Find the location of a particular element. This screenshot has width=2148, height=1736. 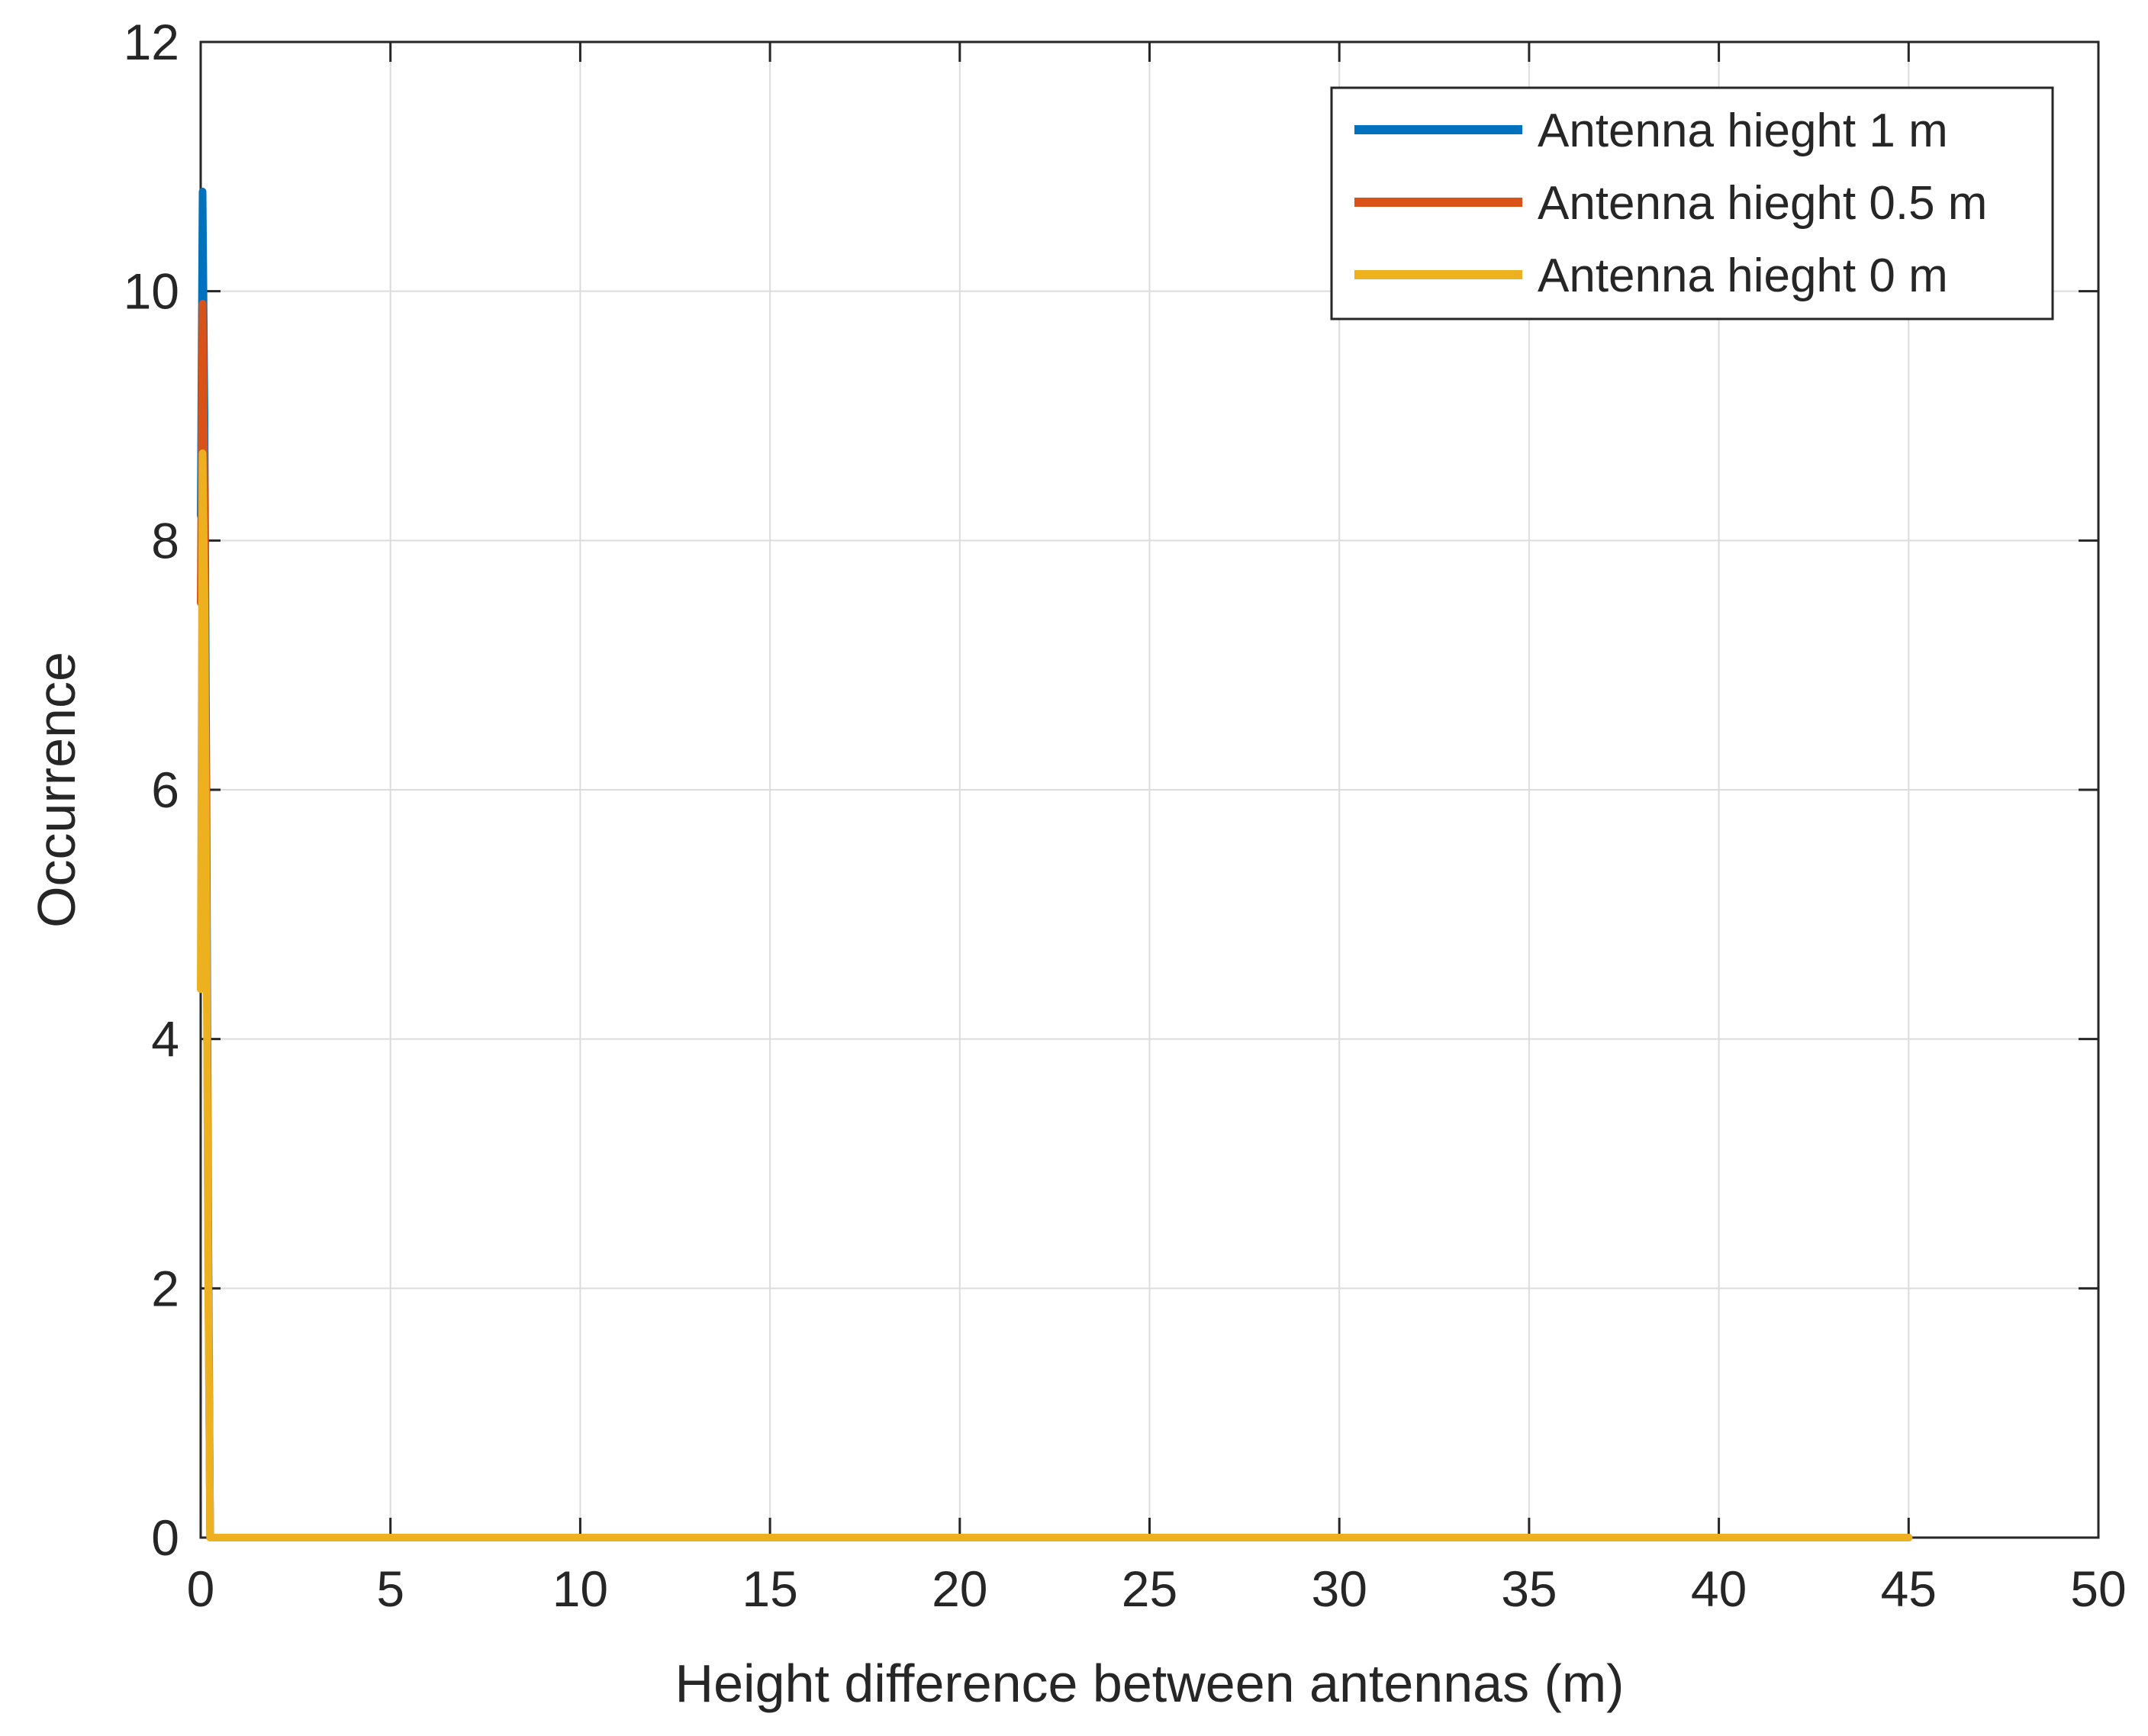

x-axis-label: Height difference between antennas (m) is located at coordinates (1150, 1684).